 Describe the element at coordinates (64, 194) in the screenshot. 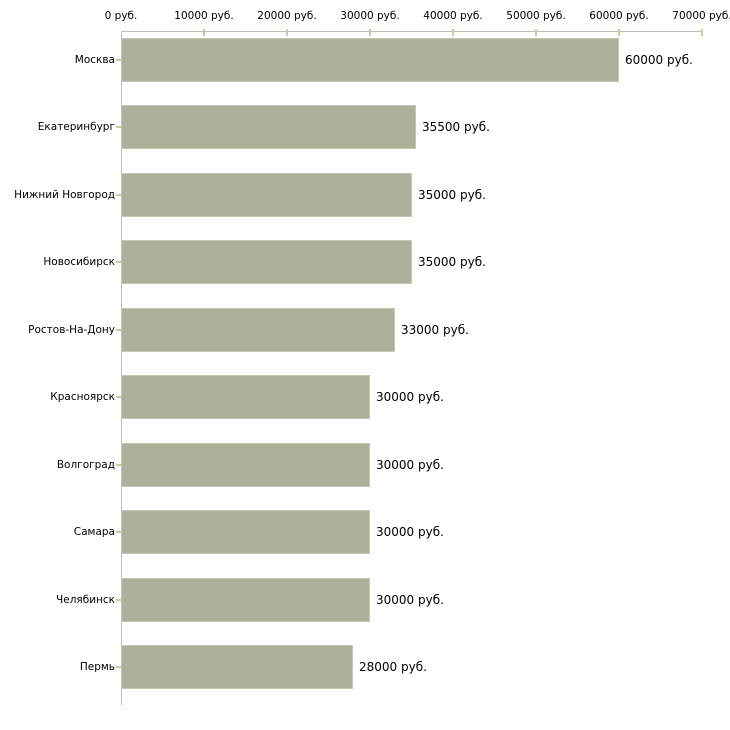

I see `category-label: Нижний Новгород` at that location.